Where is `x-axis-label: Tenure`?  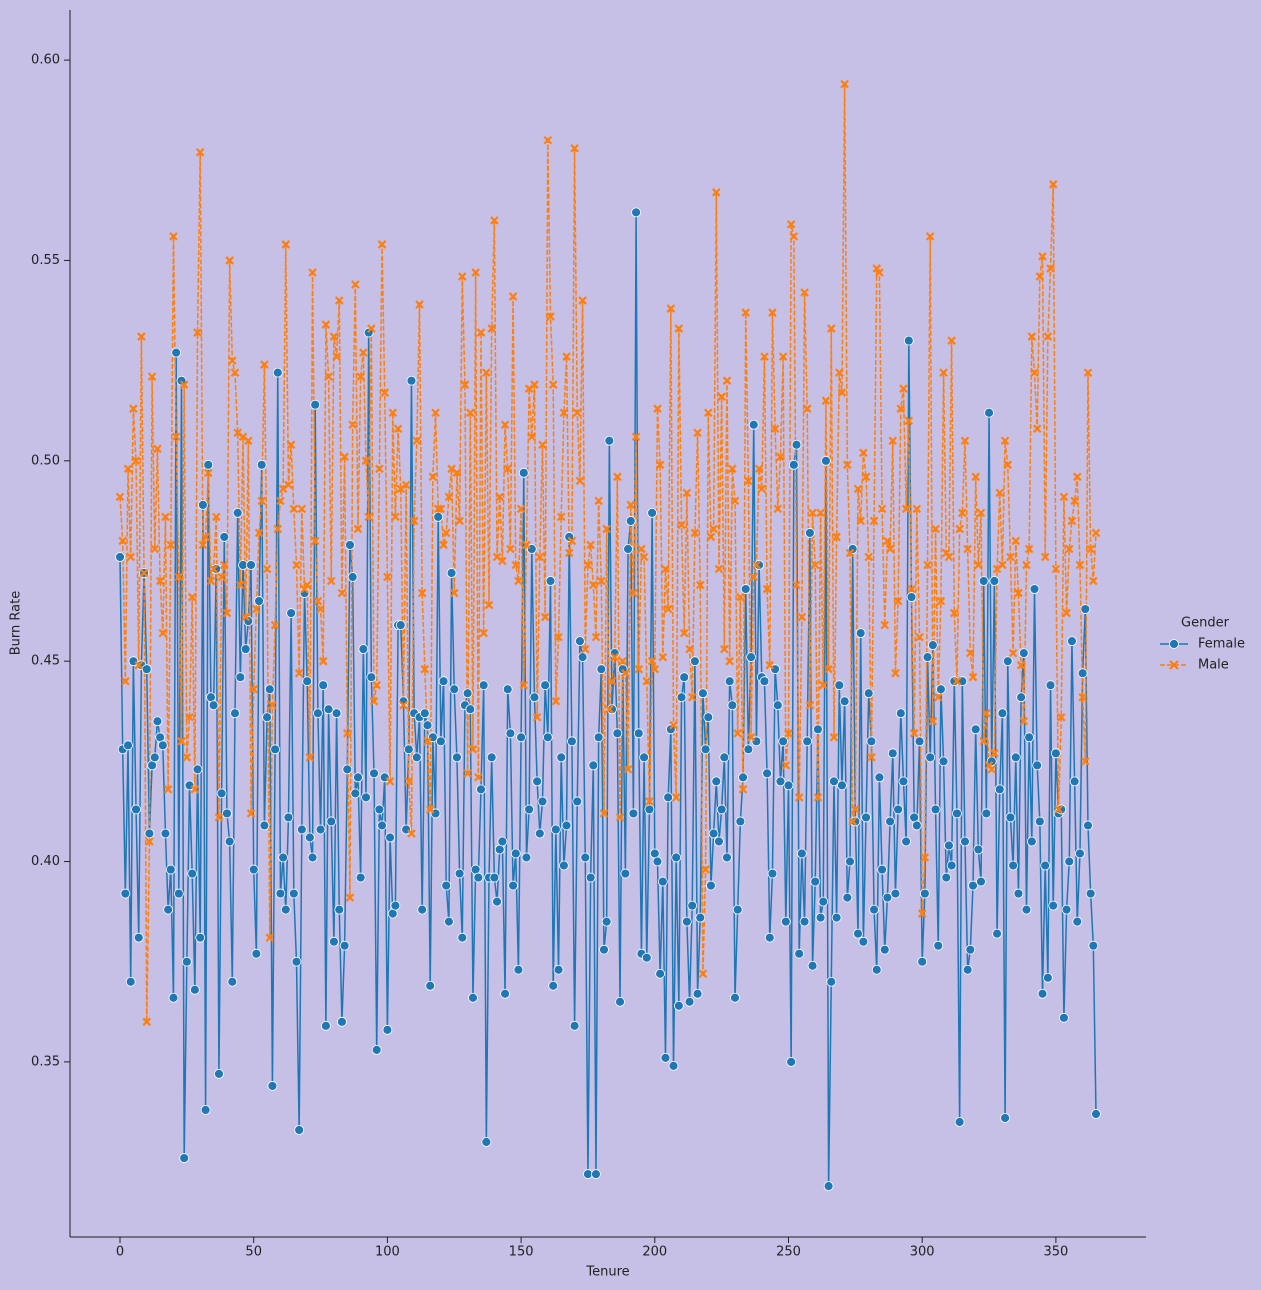 x-axis-label: Tenure is located at coordinates (607, 1272).